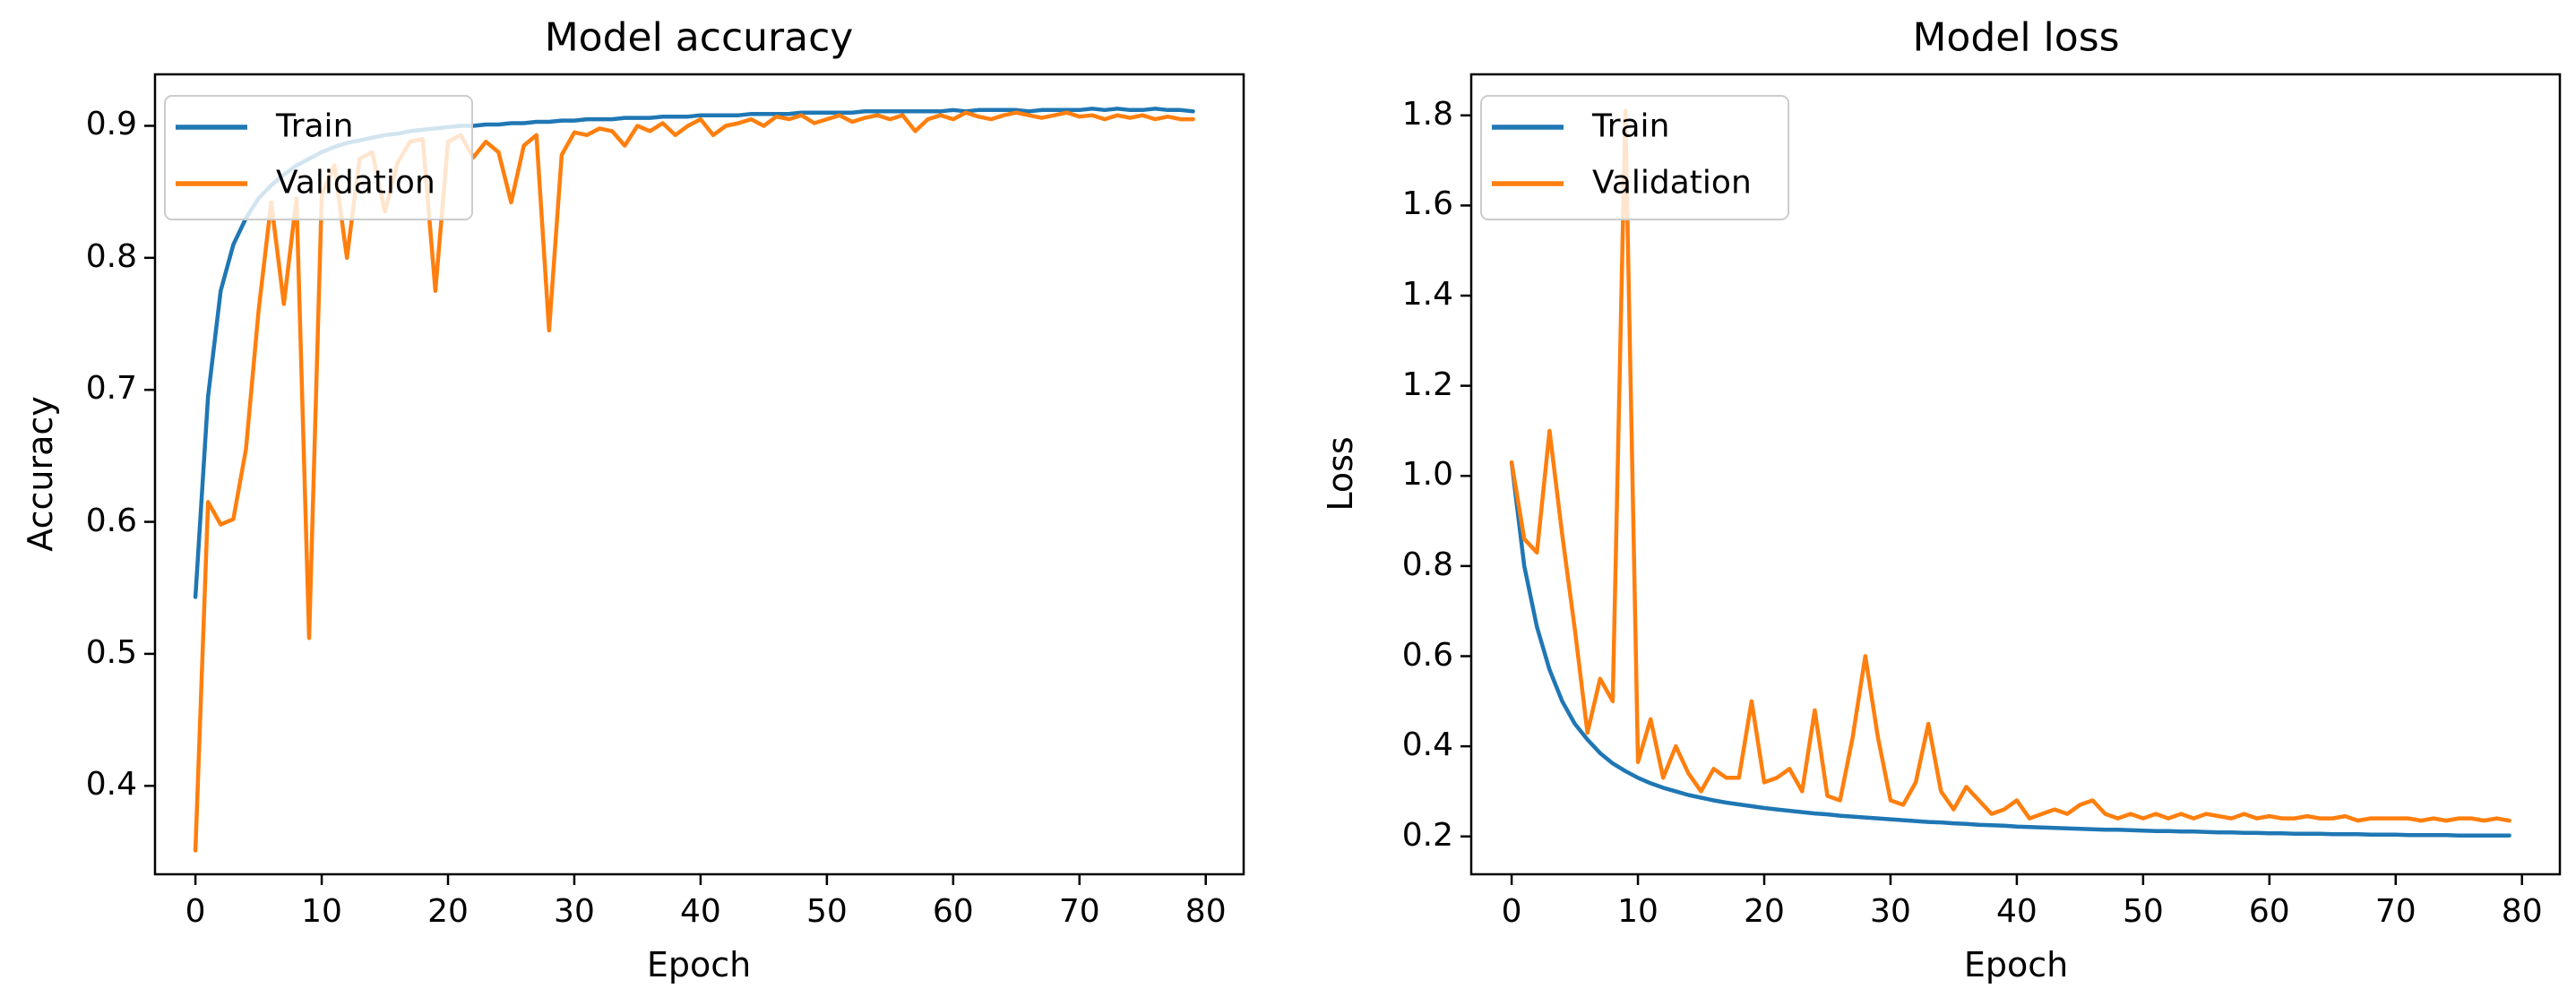 The height and width of the screenshot is (997, 2576). What do you see at coordinates (1631, 126) in the screenshot?
I see `loss-legend-train-label: Train` at bounding box center [1631, 126].